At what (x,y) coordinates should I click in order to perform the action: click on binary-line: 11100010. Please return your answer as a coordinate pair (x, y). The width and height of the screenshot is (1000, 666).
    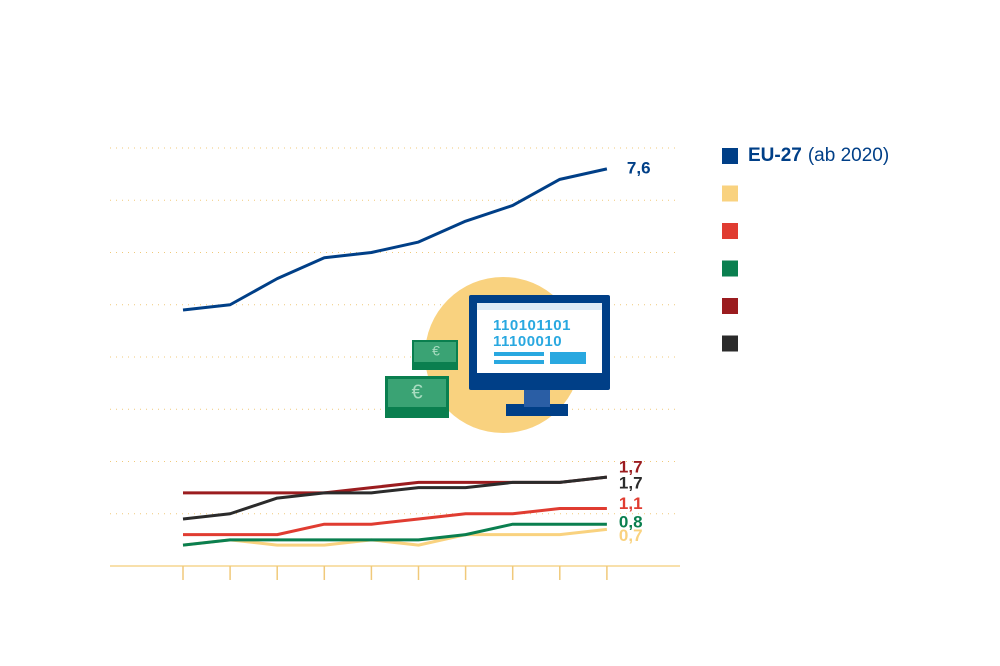
    Looking at the image, I should click on (527, 341).